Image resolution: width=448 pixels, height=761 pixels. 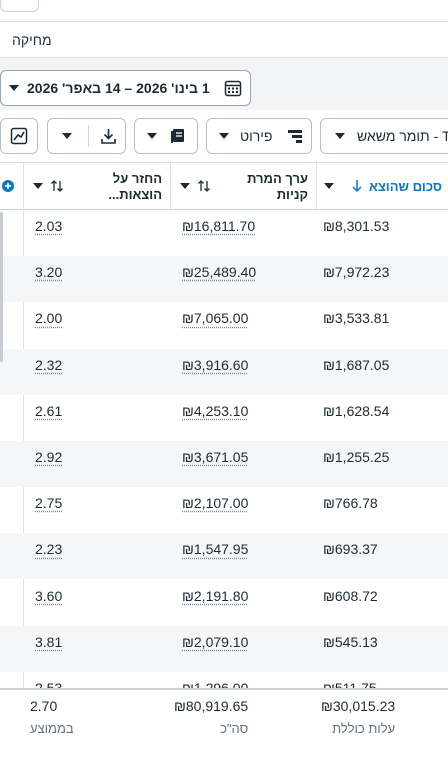 I want to click on line-chart-icon, so click(x=19, y=136).